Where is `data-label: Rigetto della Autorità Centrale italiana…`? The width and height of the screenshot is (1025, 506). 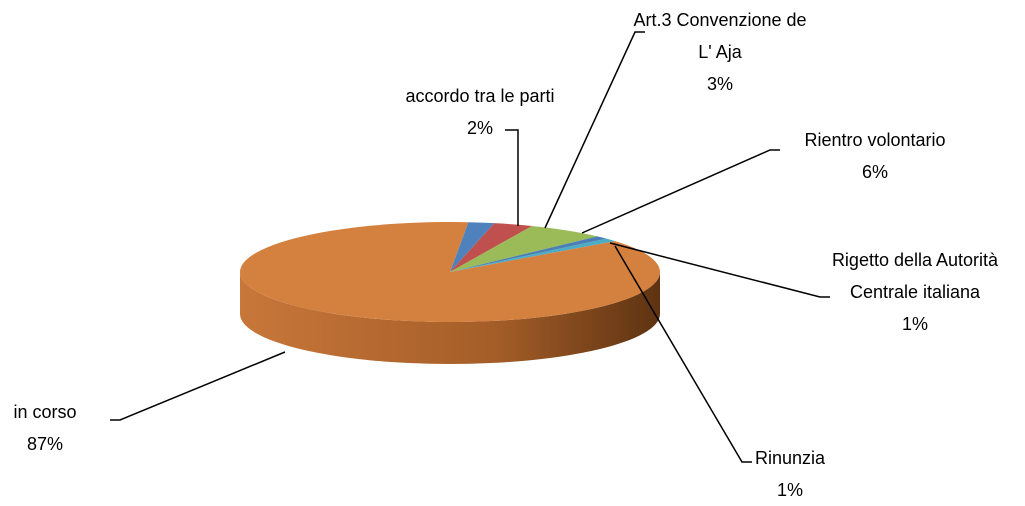
data-label: Rigetto della Autorità Centrale italiana… is located at coordinates (915, 292).